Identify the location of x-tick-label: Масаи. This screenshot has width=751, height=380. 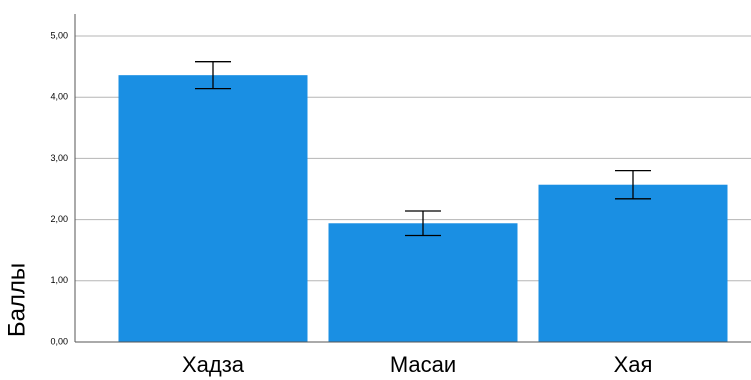
(423, 364).